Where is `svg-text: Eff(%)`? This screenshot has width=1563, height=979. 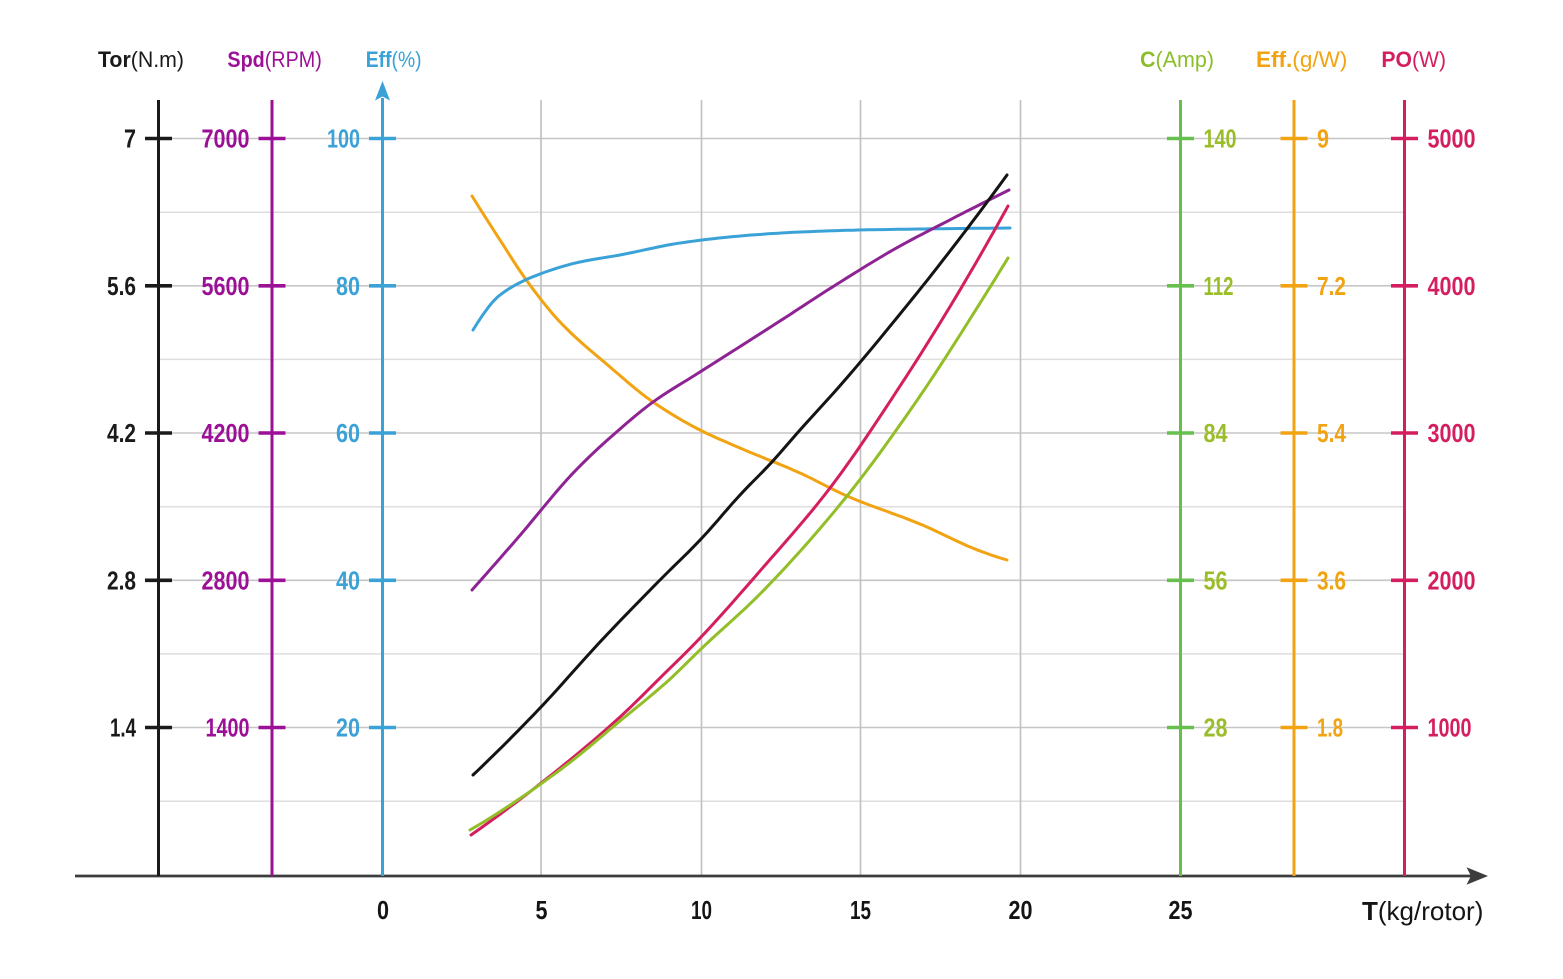
svg-text: Eff(%) is located at coordinates (394, 59).